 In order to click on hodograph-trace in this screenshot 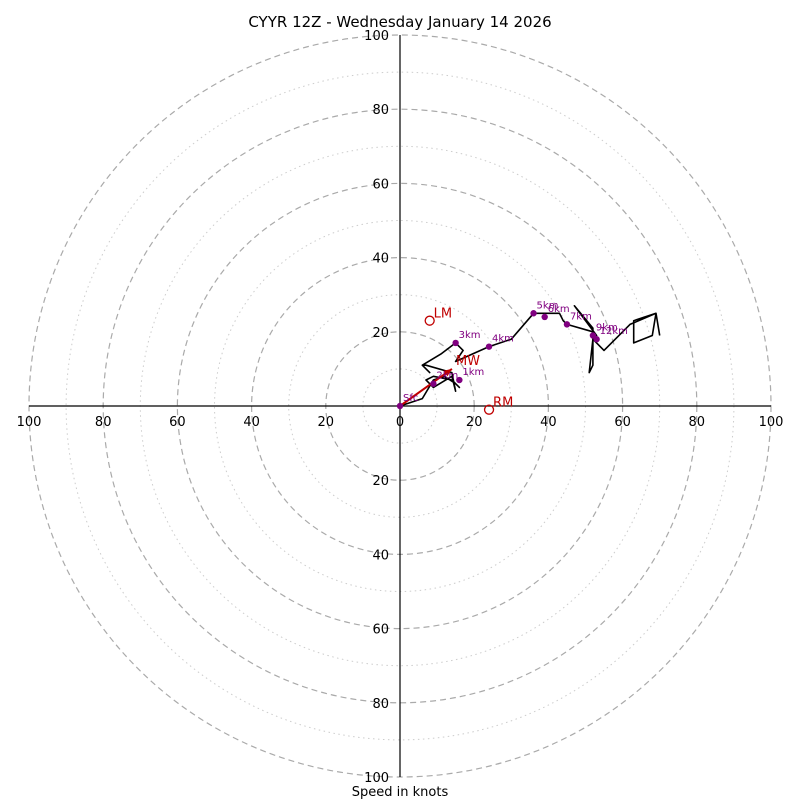, I will do `click(530, 355)`.